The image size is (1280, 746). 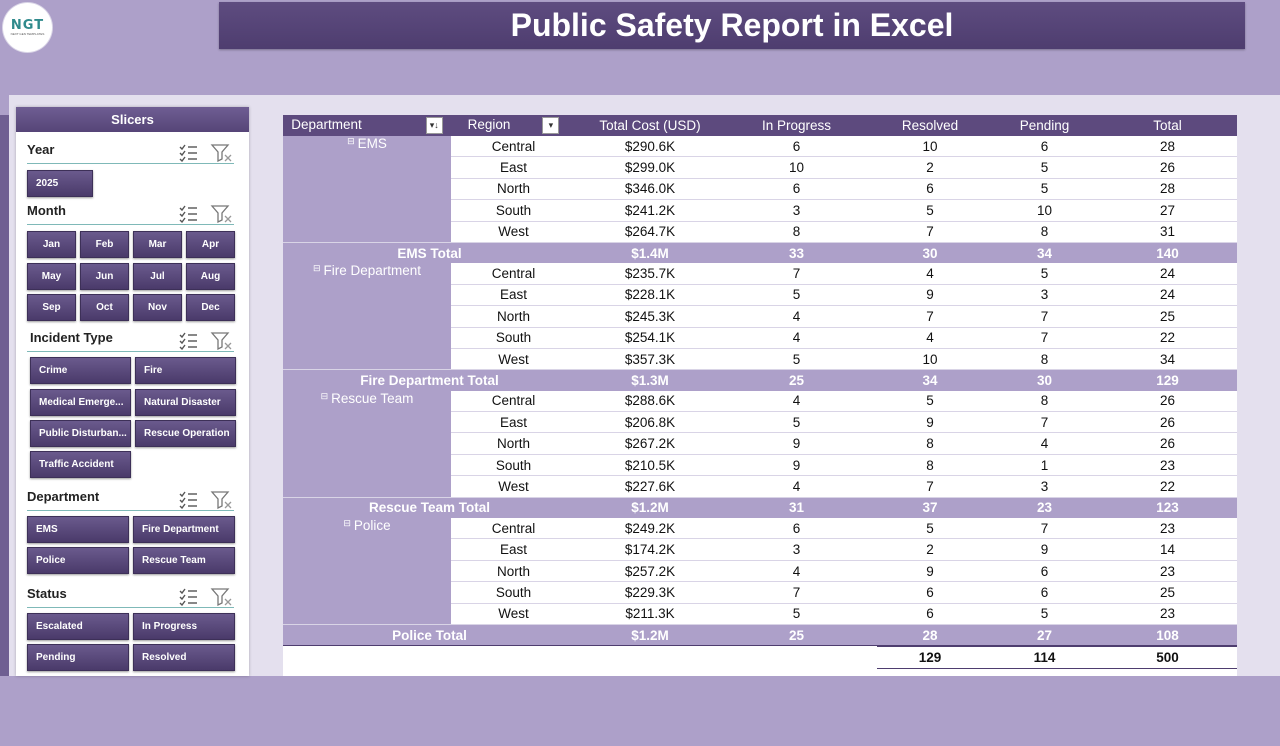 I want to click on table-row: South $229.3K 7 6 6 25, so click(x=760, y=592).